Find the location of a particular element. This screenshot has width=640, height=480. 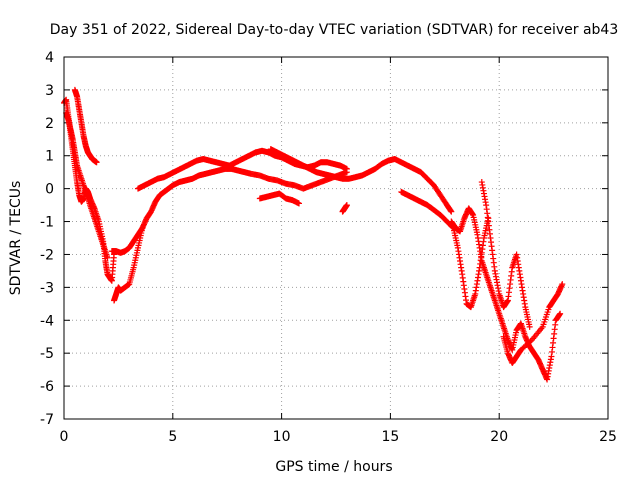

y-tick-label: -7 is located at coordinates (47, 420).